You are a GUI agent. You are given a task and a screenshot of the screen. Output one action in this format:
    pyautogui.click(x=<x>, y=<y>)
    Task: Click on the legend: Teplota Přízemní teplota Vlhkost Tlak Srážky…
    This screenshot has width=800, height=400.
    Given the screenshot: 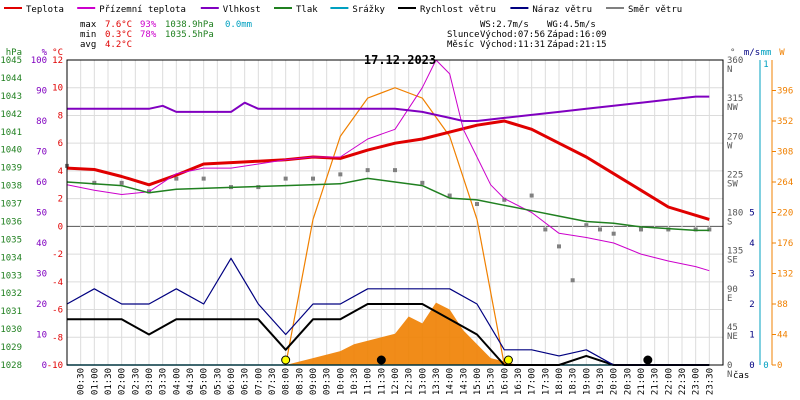 What is the action you would take?
    pyautogui.click(x=343, y=10)
    